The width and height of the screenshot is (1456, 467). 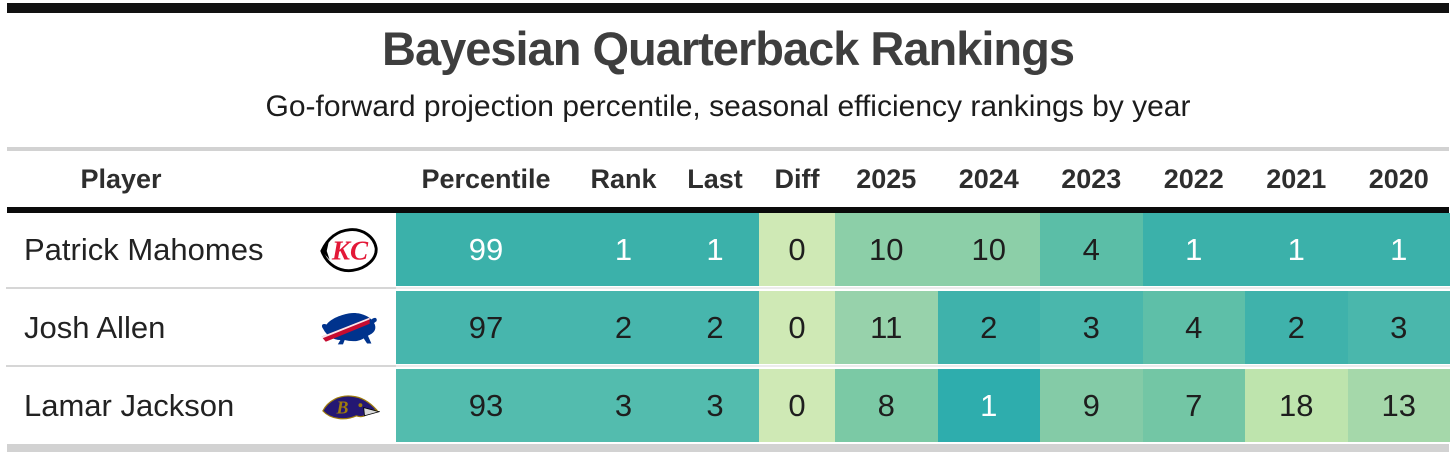 What do you see at coordinates (1193, 406) in the screenshot?
I see `cell-2022: 7` at bounding box center [1193, 406].